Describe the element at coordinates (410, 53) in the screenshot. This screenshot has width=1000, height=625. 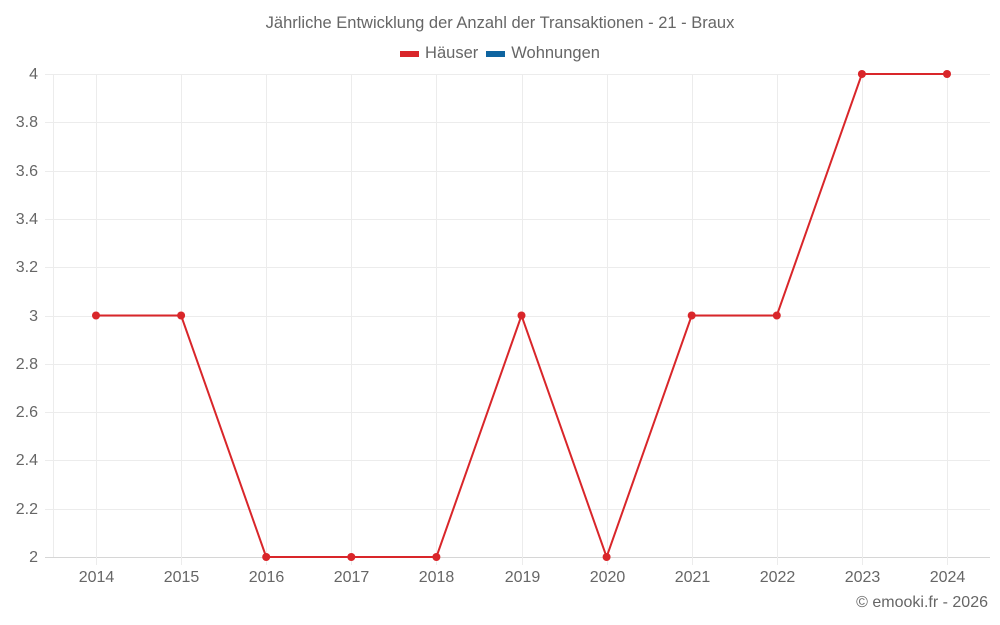
I see `legend-swatch-haeuser-icon` at that location.